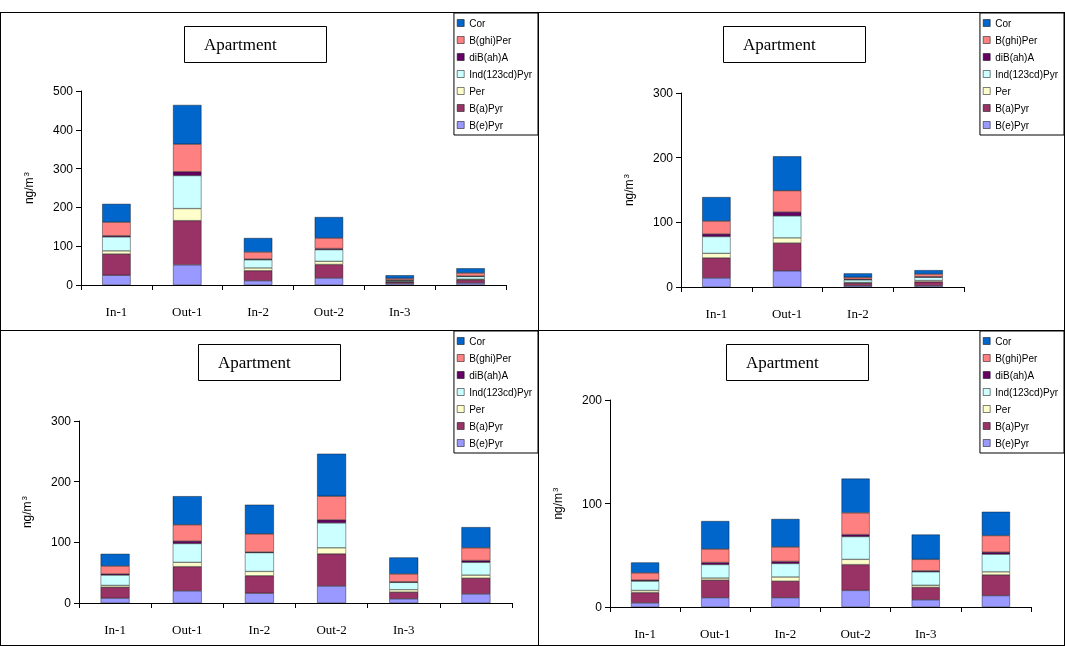 This screenshot has width=1065, height=646. What do you see at coordinates (63, 91) in the screenshot?
I see `y-tick-label: 500` at bounding box center [63, 91].